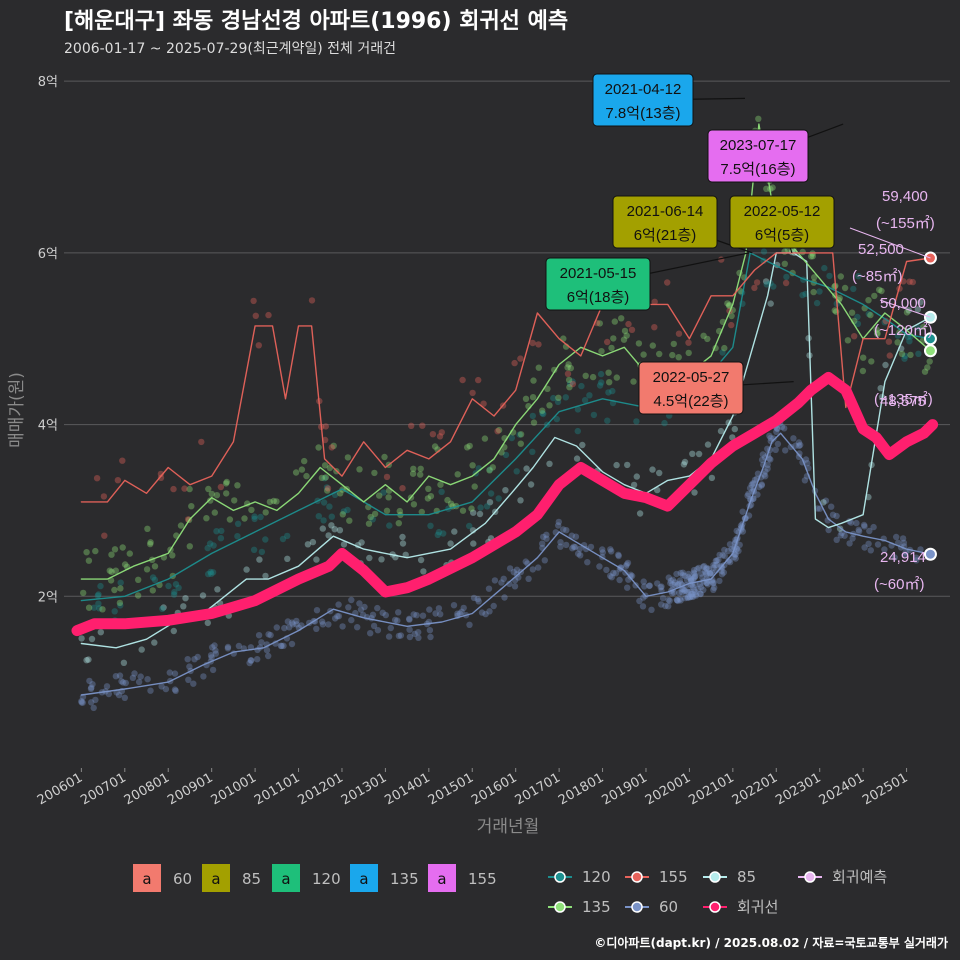 Image resolution: width=960 pixels, height=960 pixels. What do you see at coordinates (905, 223) in the screenshot?
I see `end-point-area: (~155㎡)` at bounding box center [905, 223].